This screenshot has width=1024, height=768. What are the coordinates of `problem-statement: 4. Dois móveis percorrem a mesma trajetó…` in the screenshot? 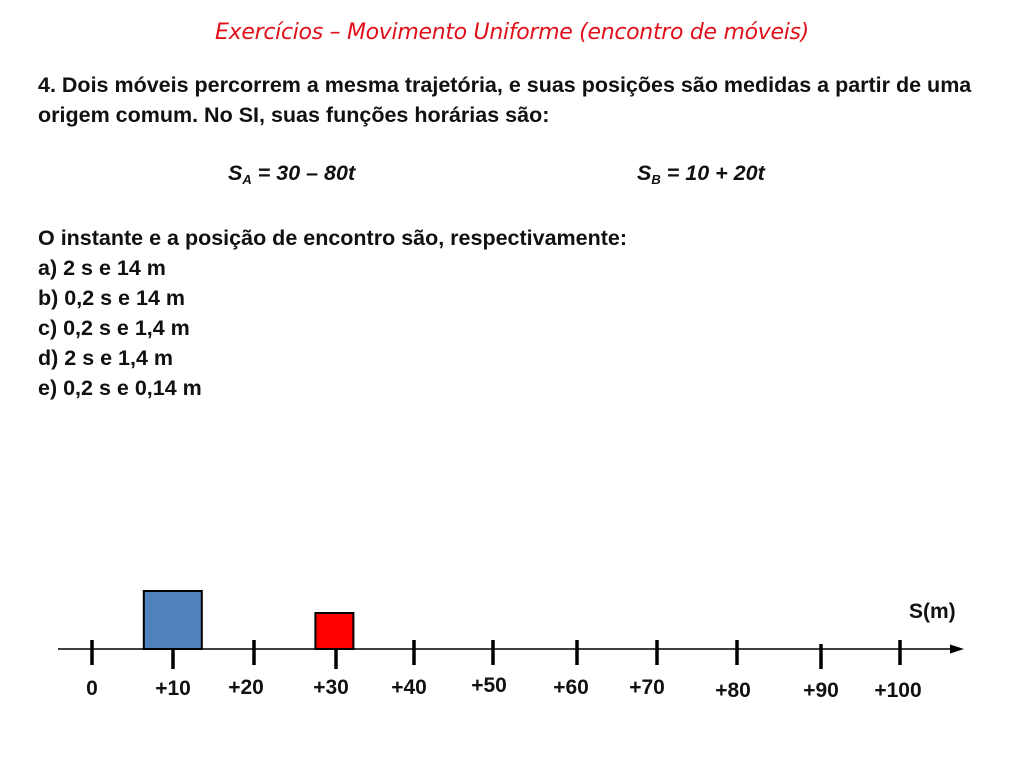 It's located at (505, 100).